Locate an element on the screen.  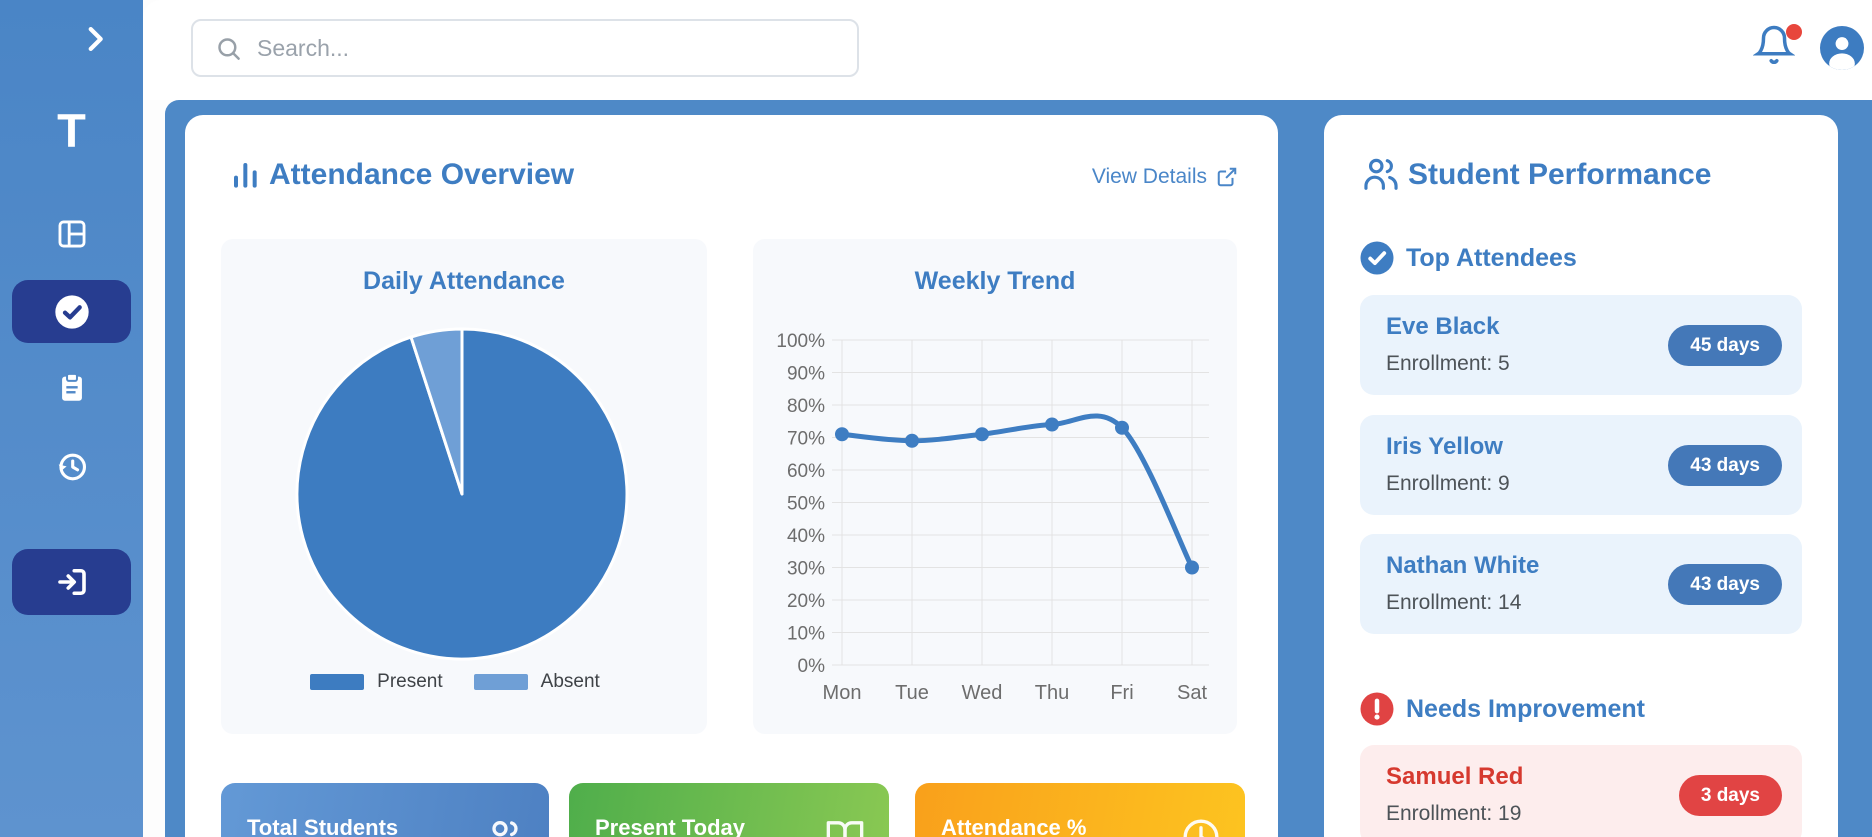
stat-label: Present Today is located at coordinates (670, 826).